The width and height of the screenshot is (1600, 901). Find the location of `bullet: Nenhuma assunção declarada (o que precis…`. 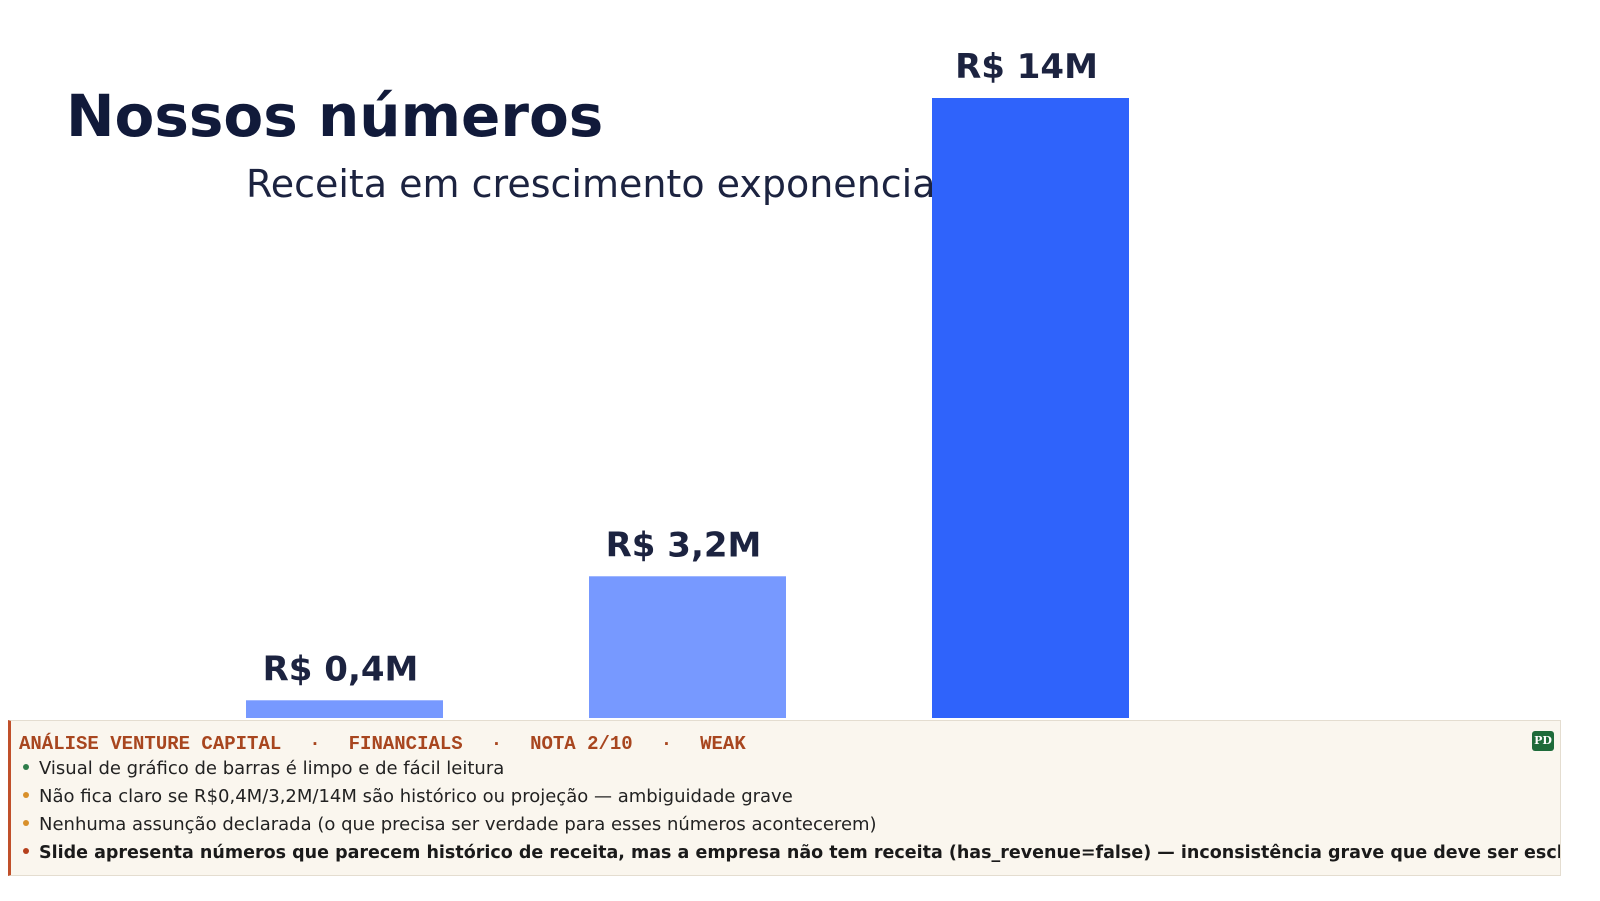

bullet: Nenhuma assunção declarada (o que precis… is located at coordinates (789, 825).